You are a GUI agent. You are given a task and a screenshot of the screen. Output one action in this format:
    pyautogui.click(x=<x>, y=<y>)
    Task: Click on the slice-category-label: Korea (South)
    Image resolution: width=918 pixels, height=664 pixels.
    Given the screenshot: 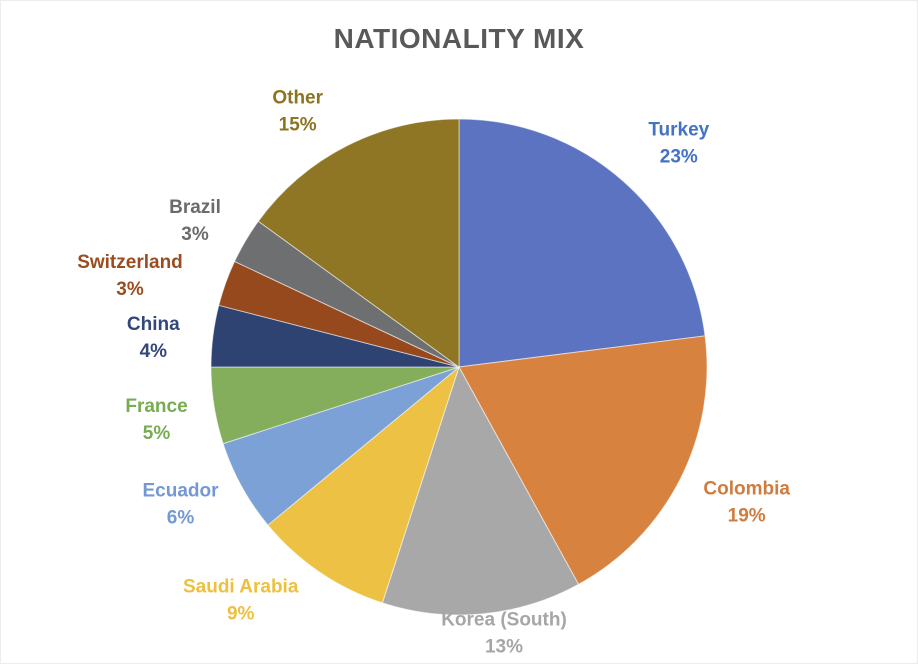 What is the action you would take?
    pyautogui.click(x=504, y=620)
    